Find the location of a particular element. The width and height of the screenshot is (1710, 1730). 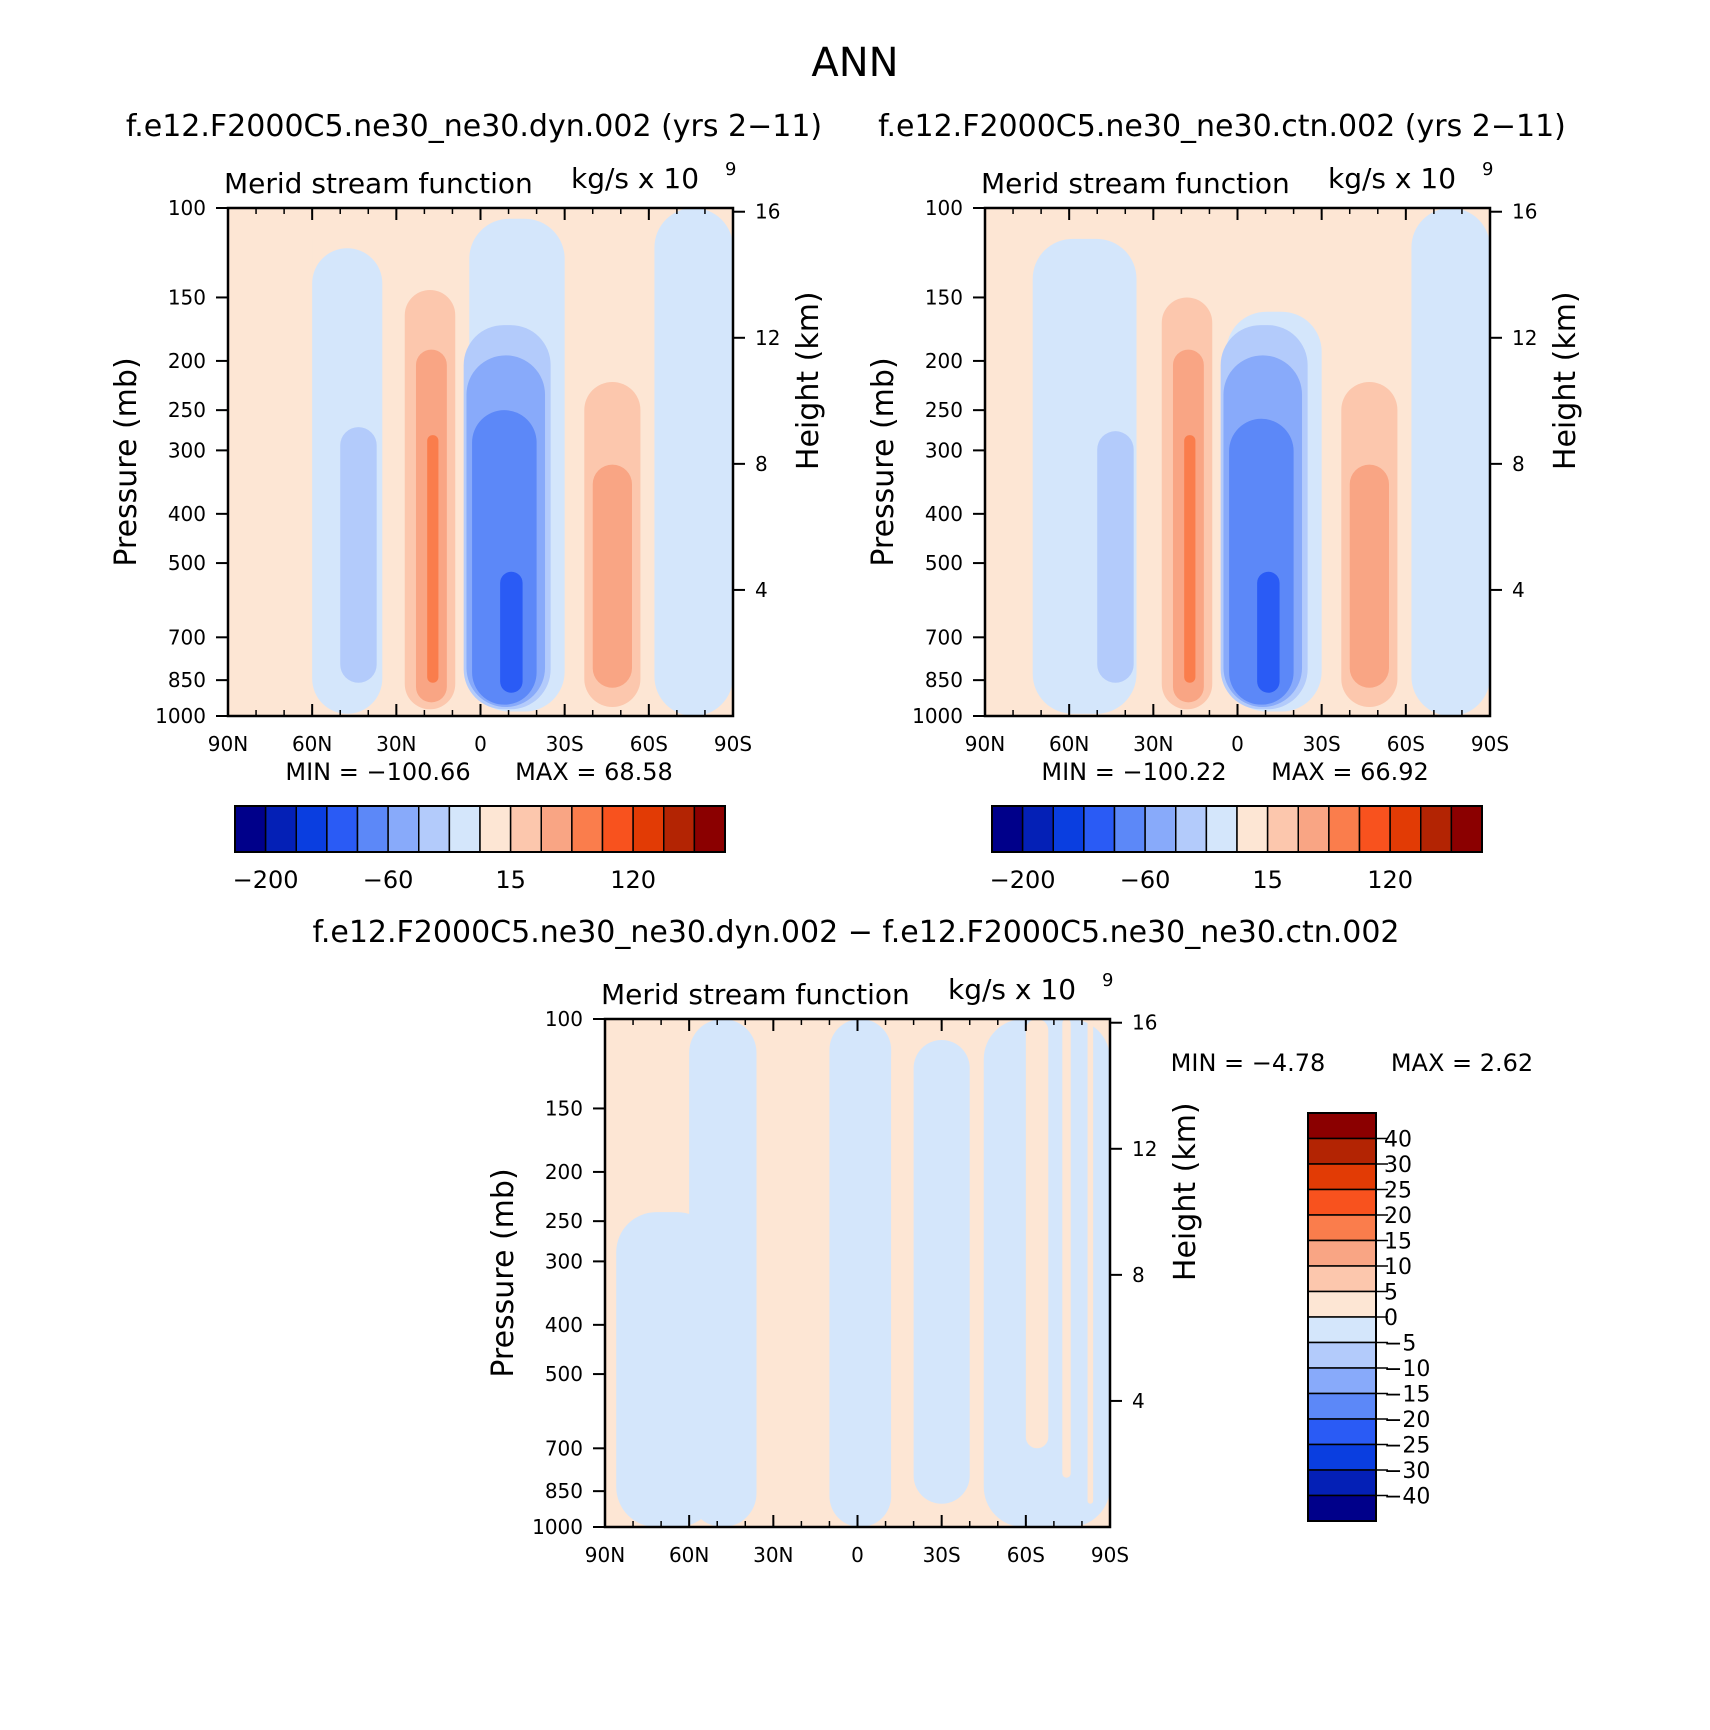

colorbar-label: −30 is located at coordinates (1407, 1471).